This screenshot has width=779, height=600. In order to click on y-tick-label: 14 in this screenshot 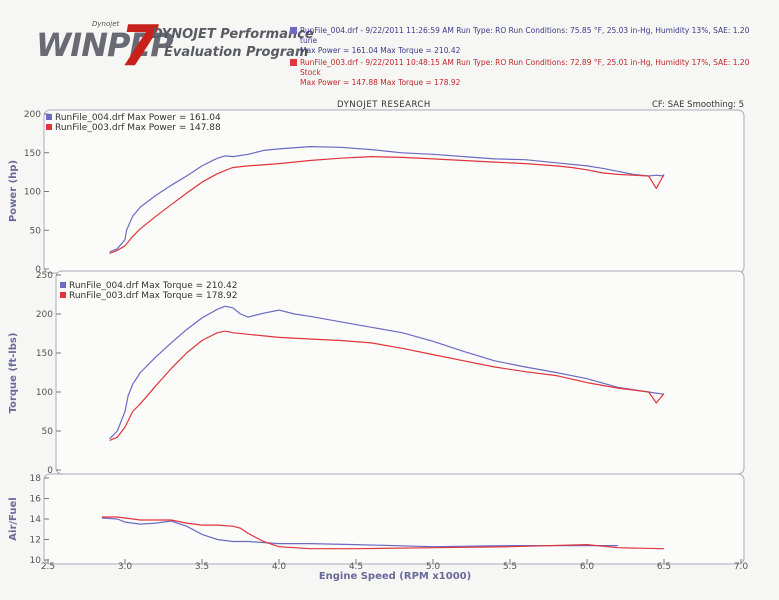, I will do `click(36, 520)`.